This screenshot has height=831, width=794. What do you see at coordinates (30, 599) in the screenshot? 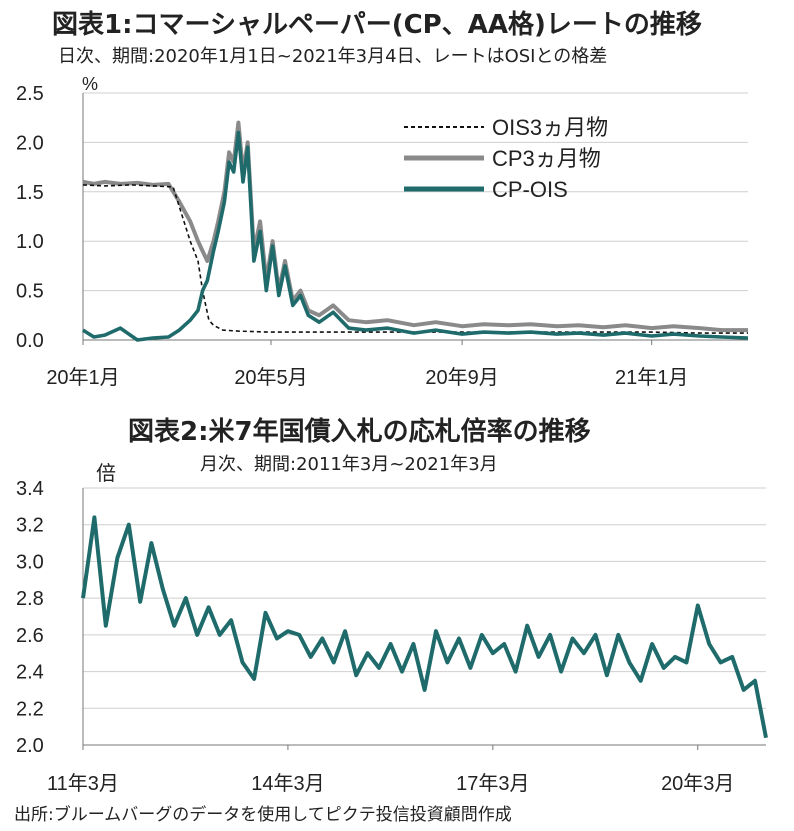
I see `chart2-y-tick-label: 2.8` at bounding box center [30, 599].